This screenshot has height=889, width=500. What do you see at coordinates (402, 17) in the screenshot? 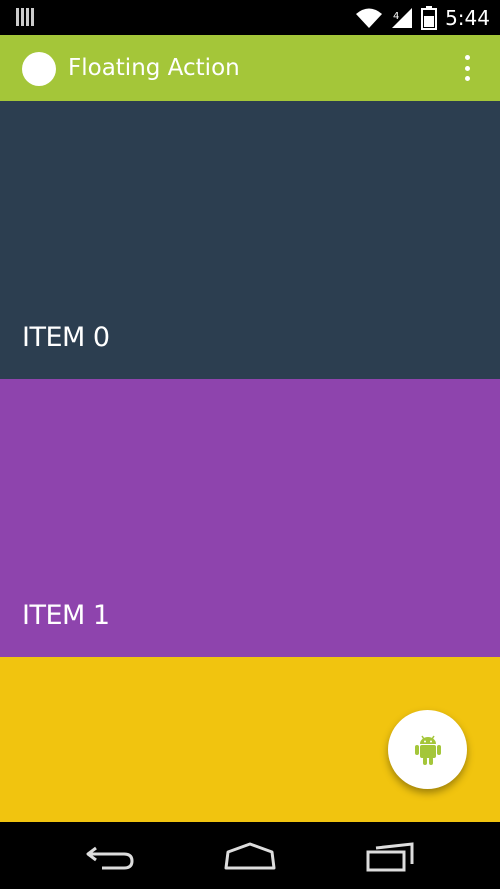
I see `signal-icon: 4` at bounding box center [402, 17].